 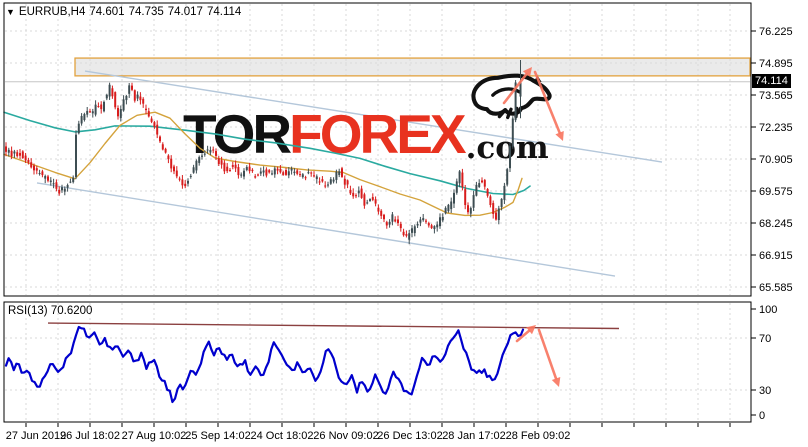 I want to click on ohlc-close: 74.114, so click(x=224, y=12).